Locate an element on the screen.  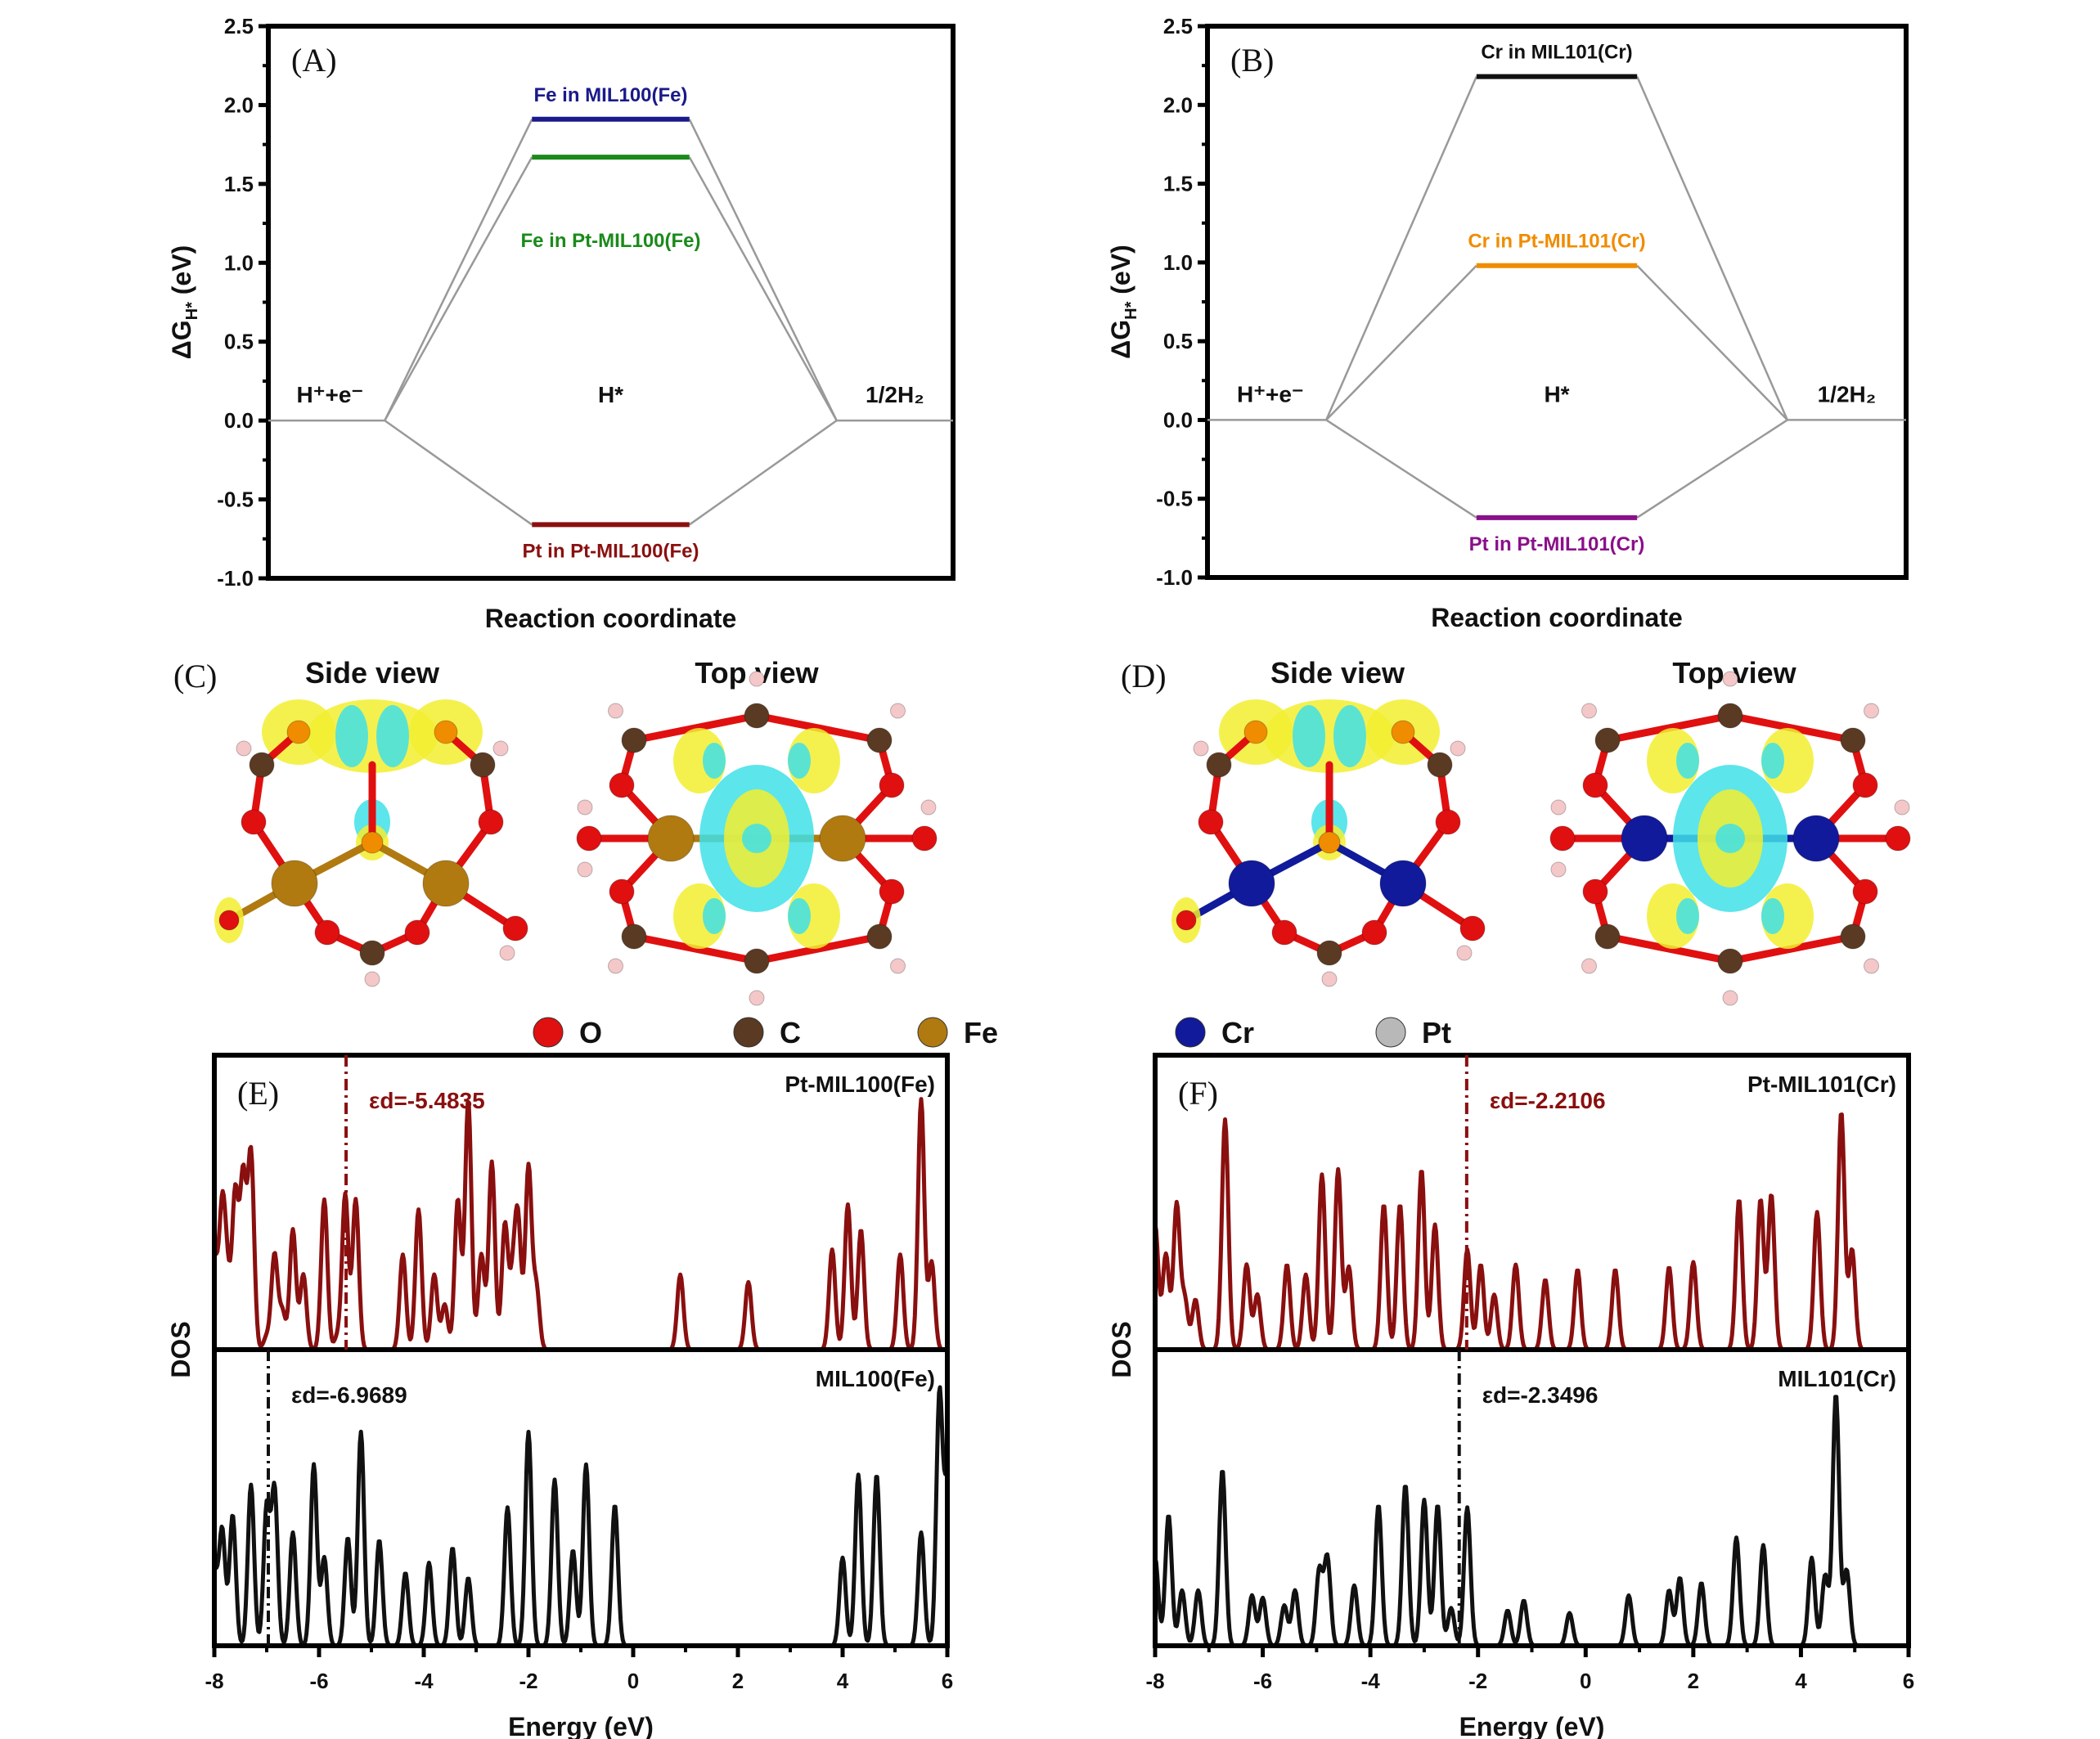
level-label: Pt in Pt-MIL101(Cr) is located at coordinates (1557, 544).